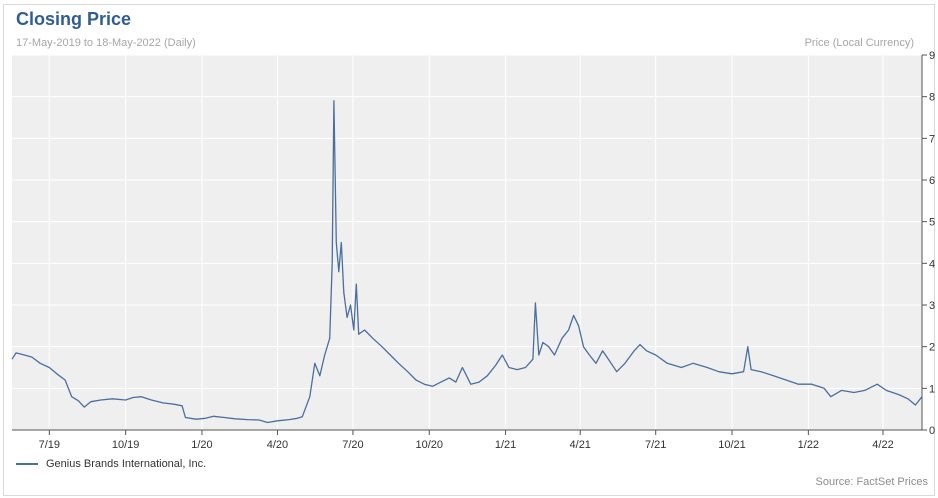 The height and width of the screenshot is (498, 938). What do you see at coordinates (732, 445) in the screenshot?
I see `x-tick-label: 10/21` at bounding box center [732, 445].